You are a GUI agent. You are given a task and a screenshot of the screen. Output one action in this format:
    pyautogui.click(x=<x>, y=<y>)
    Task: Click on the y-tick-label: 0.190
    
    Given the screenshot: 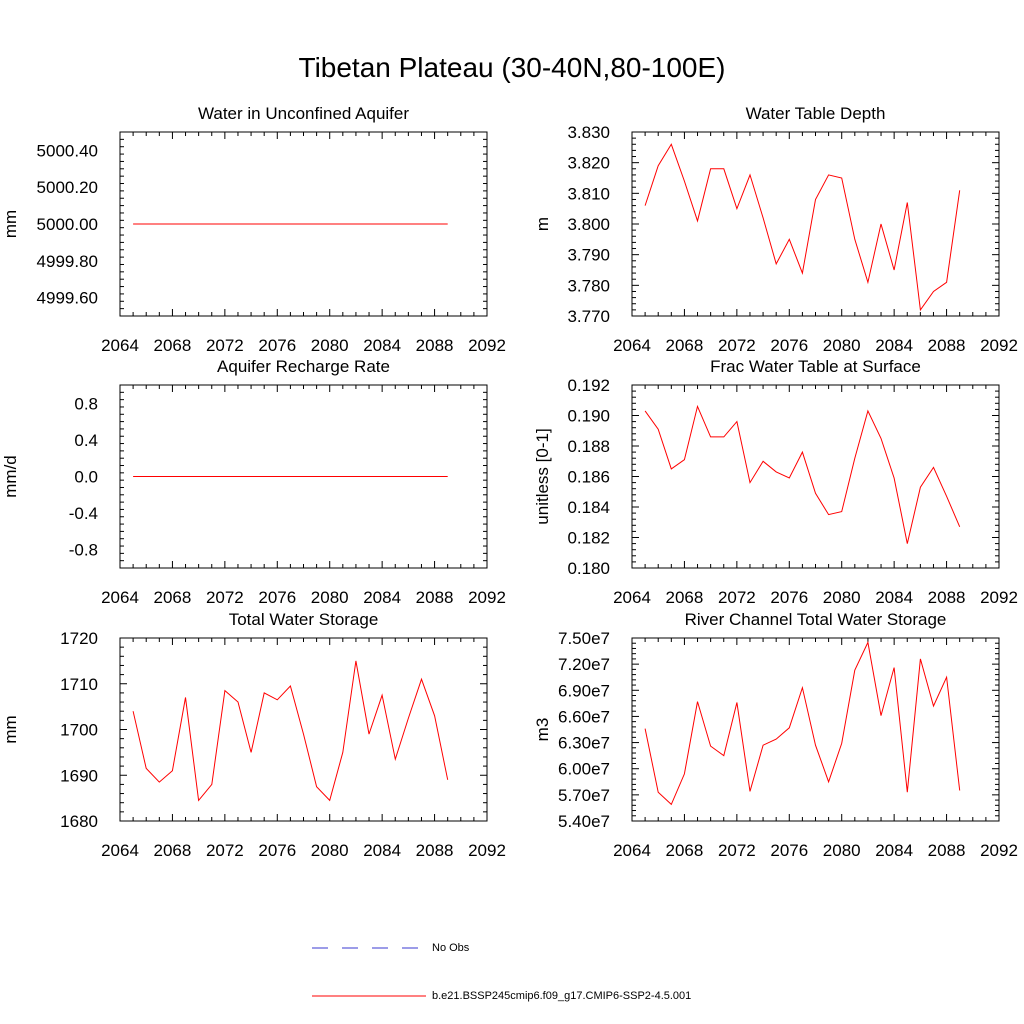 What is the action you would take?
    pyautogui.click(x=588, y=416)
    